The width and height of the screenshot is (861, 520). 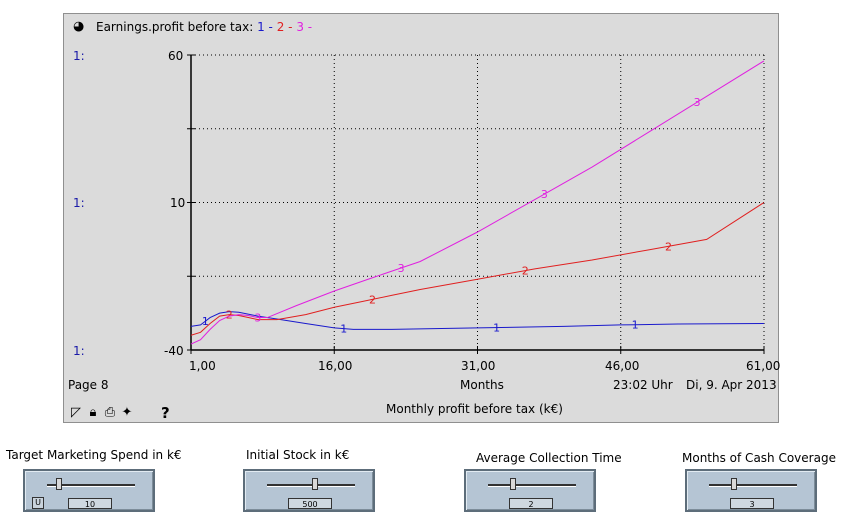 I want to click on slider-value: 500, so click(x=310, y=503).